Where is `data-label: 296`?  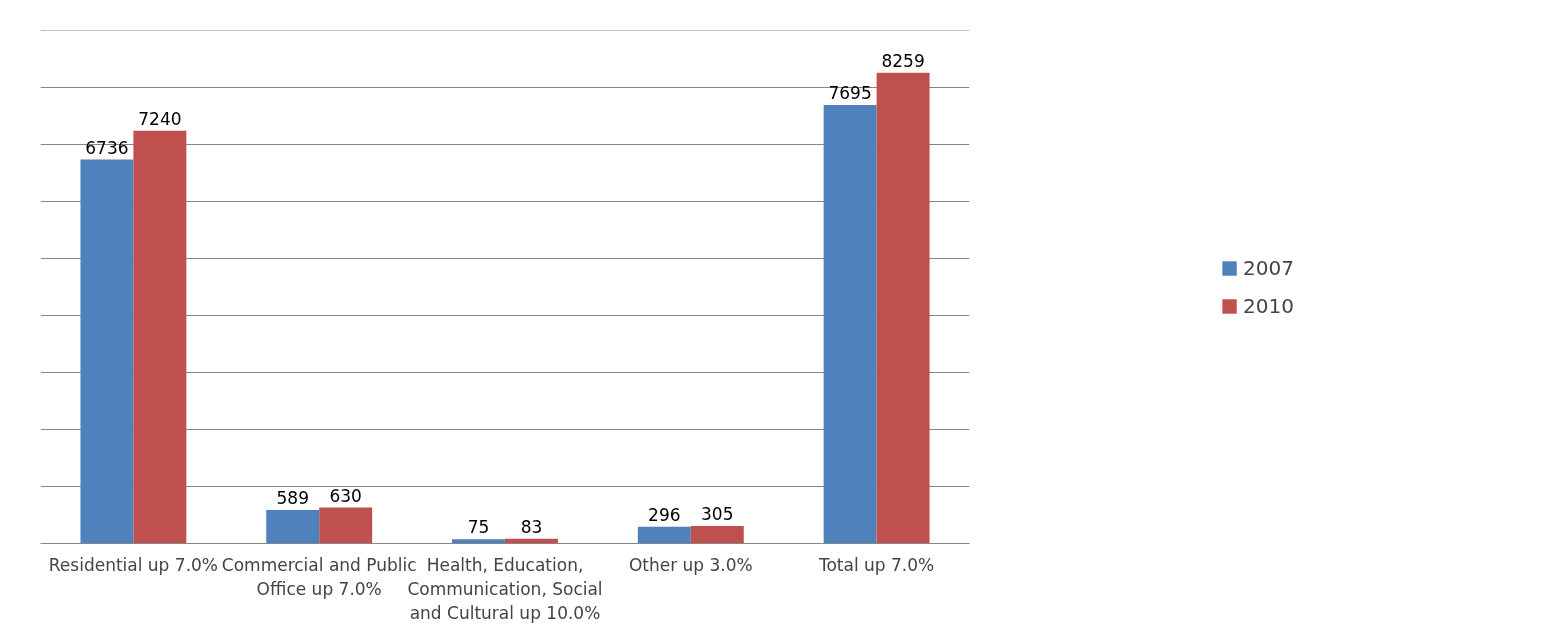
data-label: 296 is located at coordinates (664, 514).